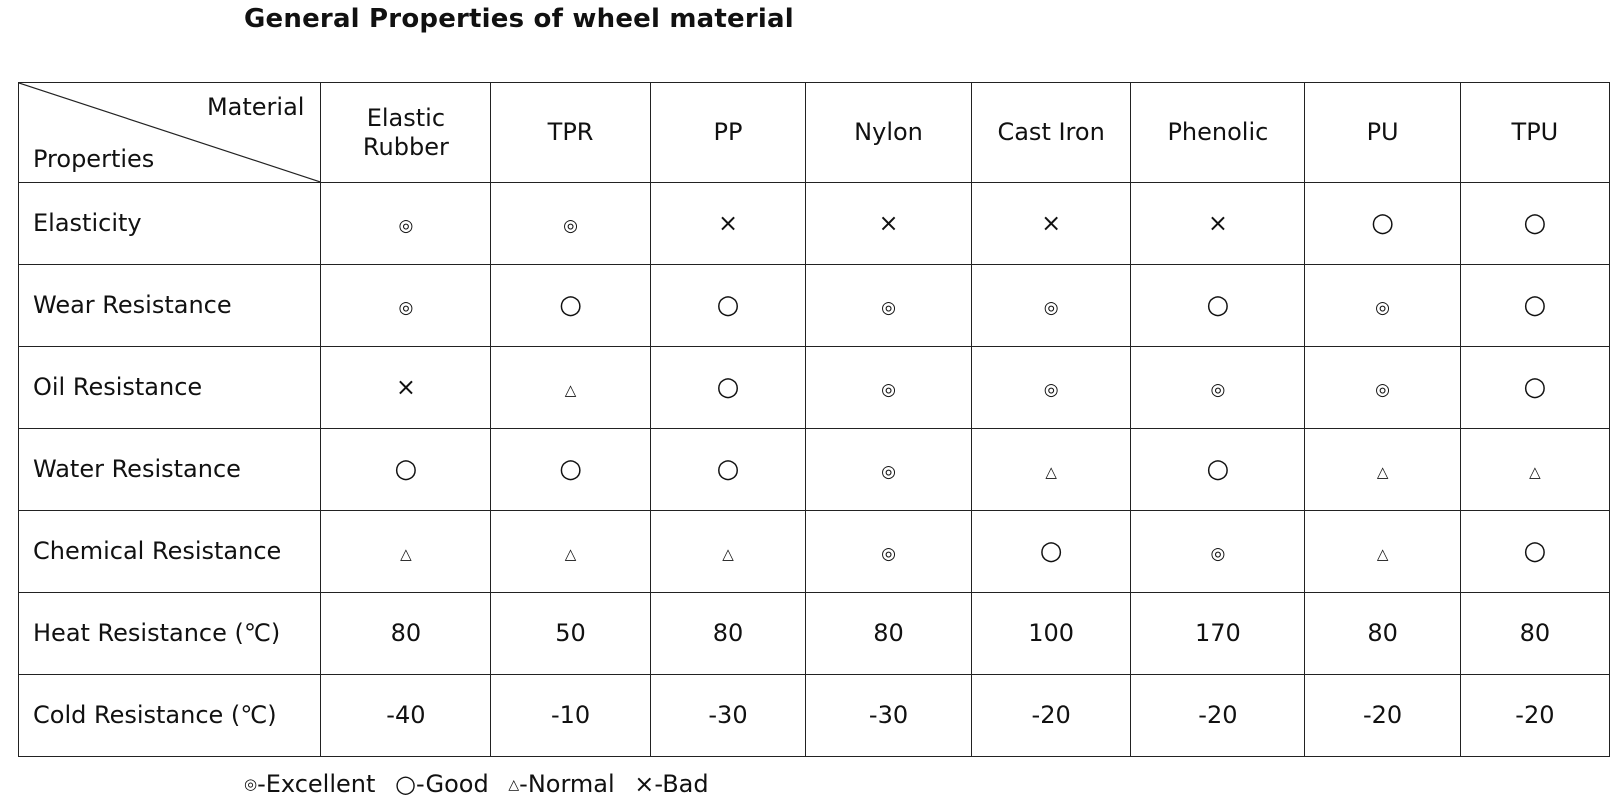 Image resolution: width=1620 pixels, height=805 pixels. What do you see at coordinates (442, 784) in the screenshot?
I see `legend-good: ○-Good` at bounding box center [442, 784].